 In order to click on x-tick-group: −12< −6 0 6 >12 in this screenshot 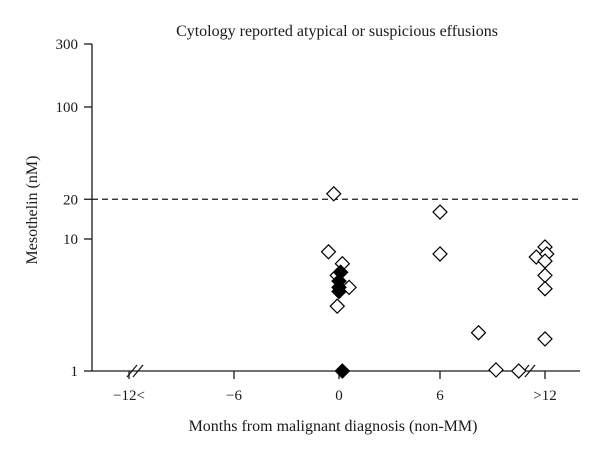, I will do `click(335, 387)`.